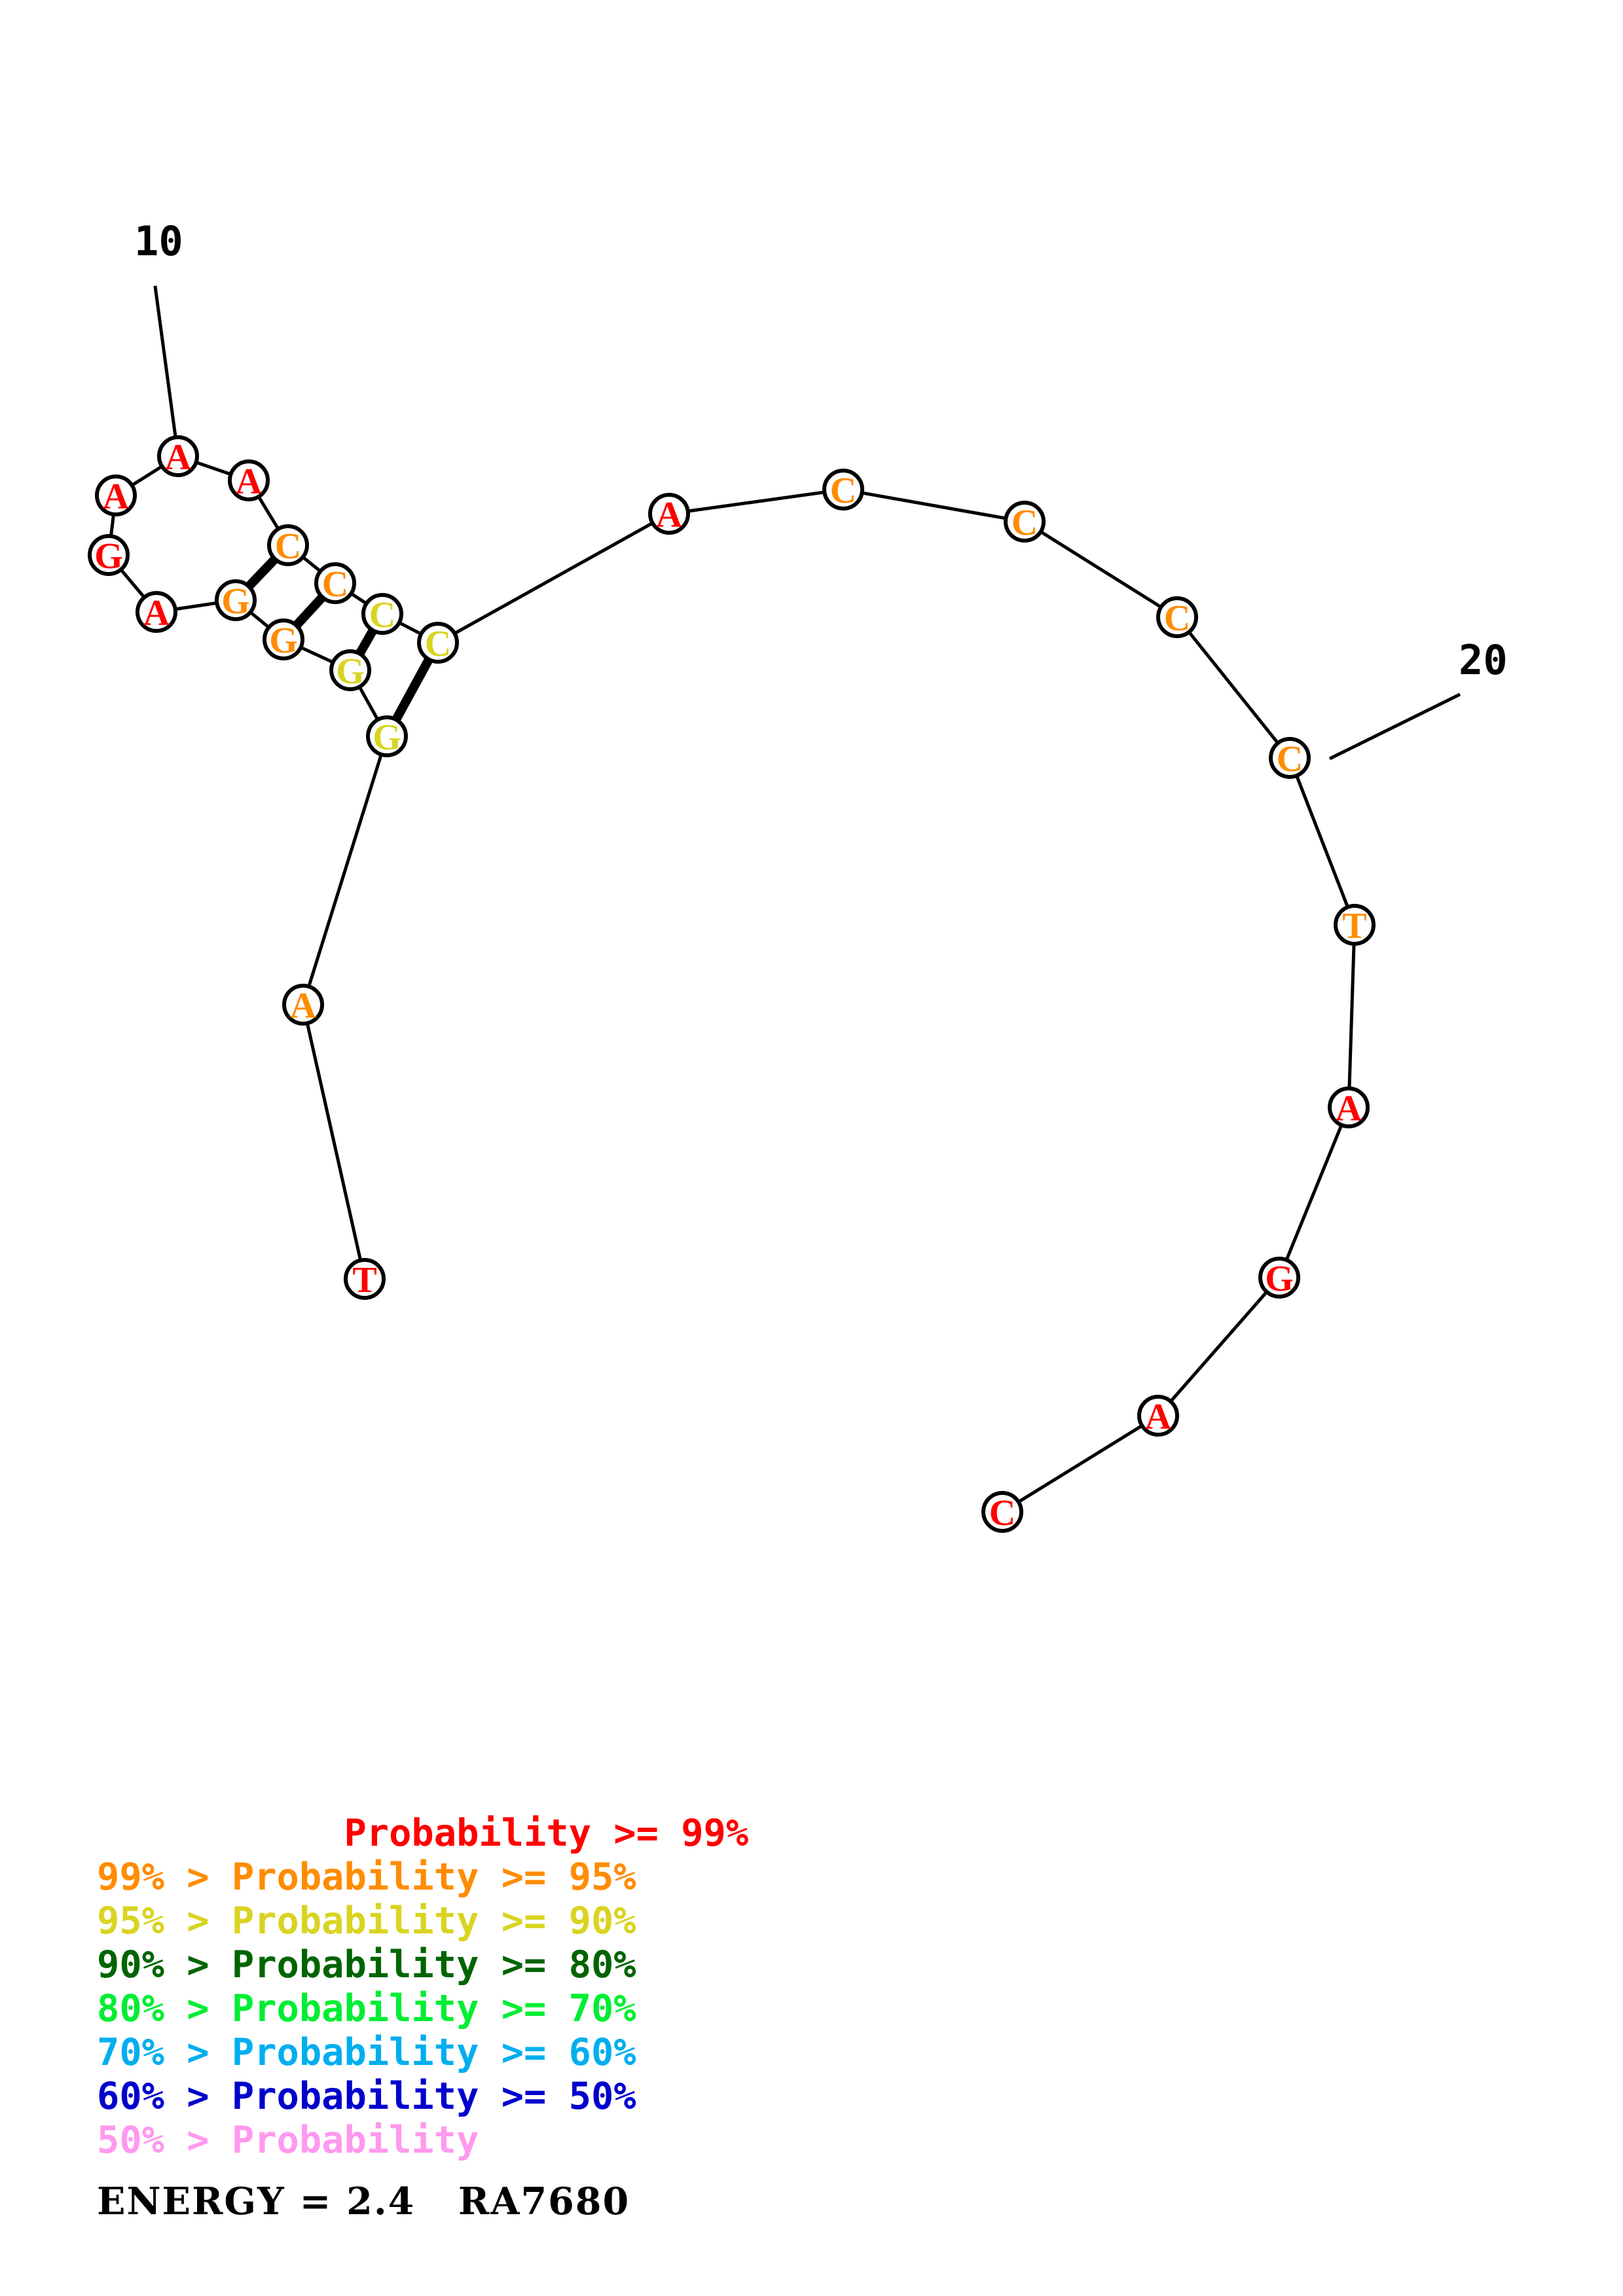  I want to click on sequence-number-label: 20, so click(1483, 660).